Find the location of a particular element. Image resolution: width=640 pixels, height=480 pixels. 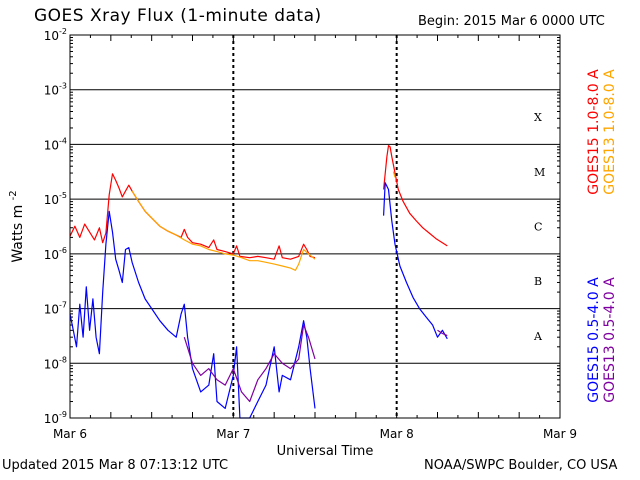

legend-entry: GOES15 0.5-4.0 A is located at coordinates (594, 340).